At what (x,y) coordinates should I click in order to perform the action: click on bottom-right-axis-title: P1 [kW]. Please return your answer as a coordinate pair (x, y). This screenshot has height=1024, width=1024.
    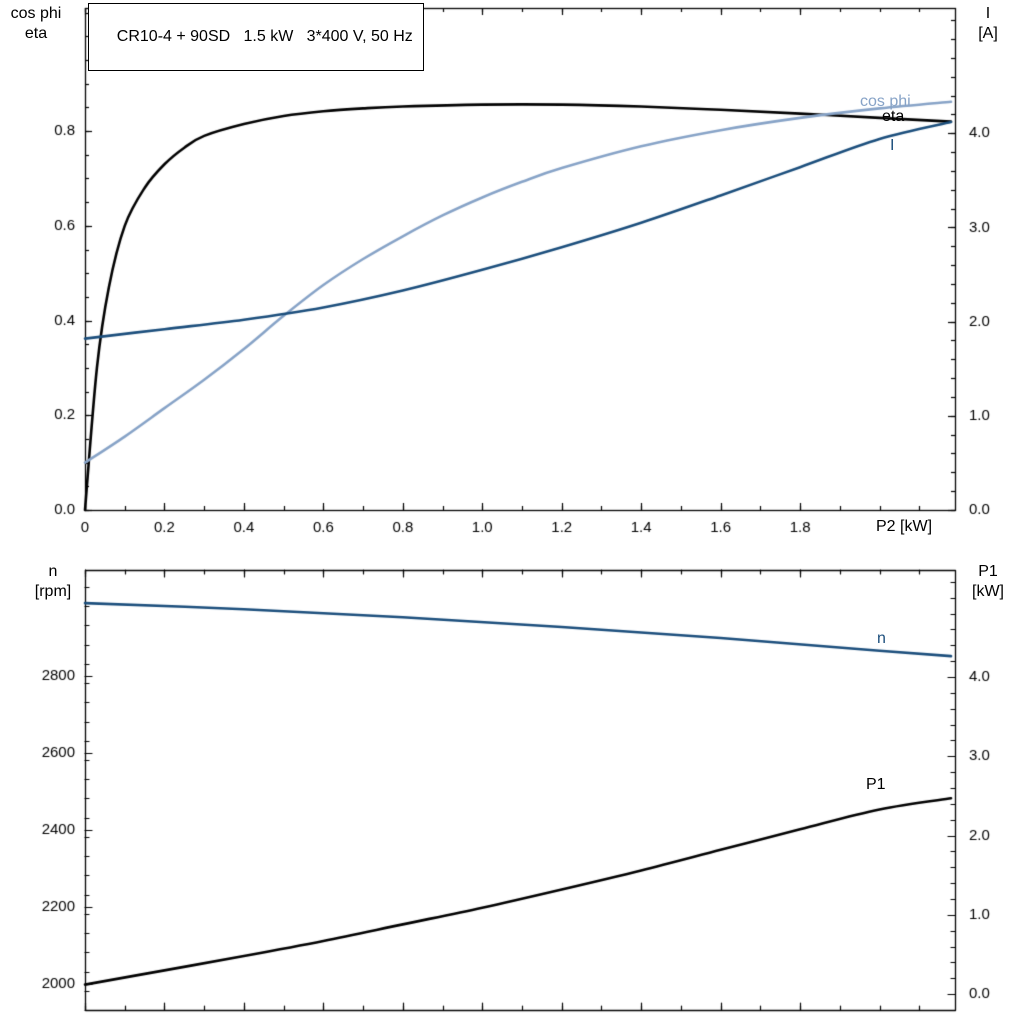
    Looking at the image, I should click on (988, 582).